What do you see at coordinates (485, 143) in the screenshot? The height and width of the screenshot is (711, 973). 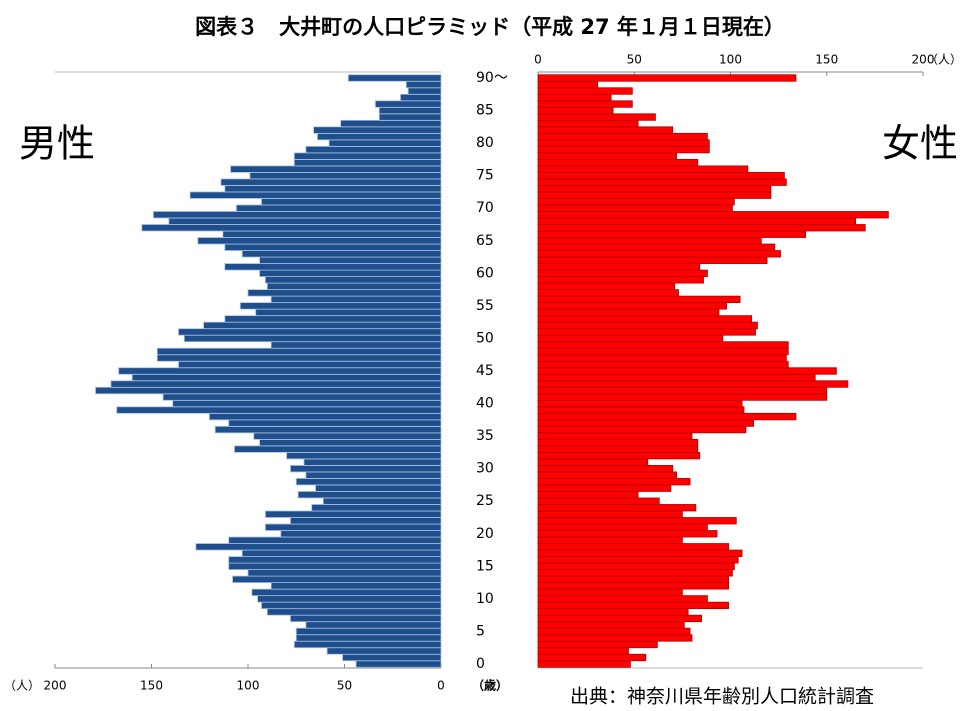 I see `age-label: 80` at bounding box center [485, 143].